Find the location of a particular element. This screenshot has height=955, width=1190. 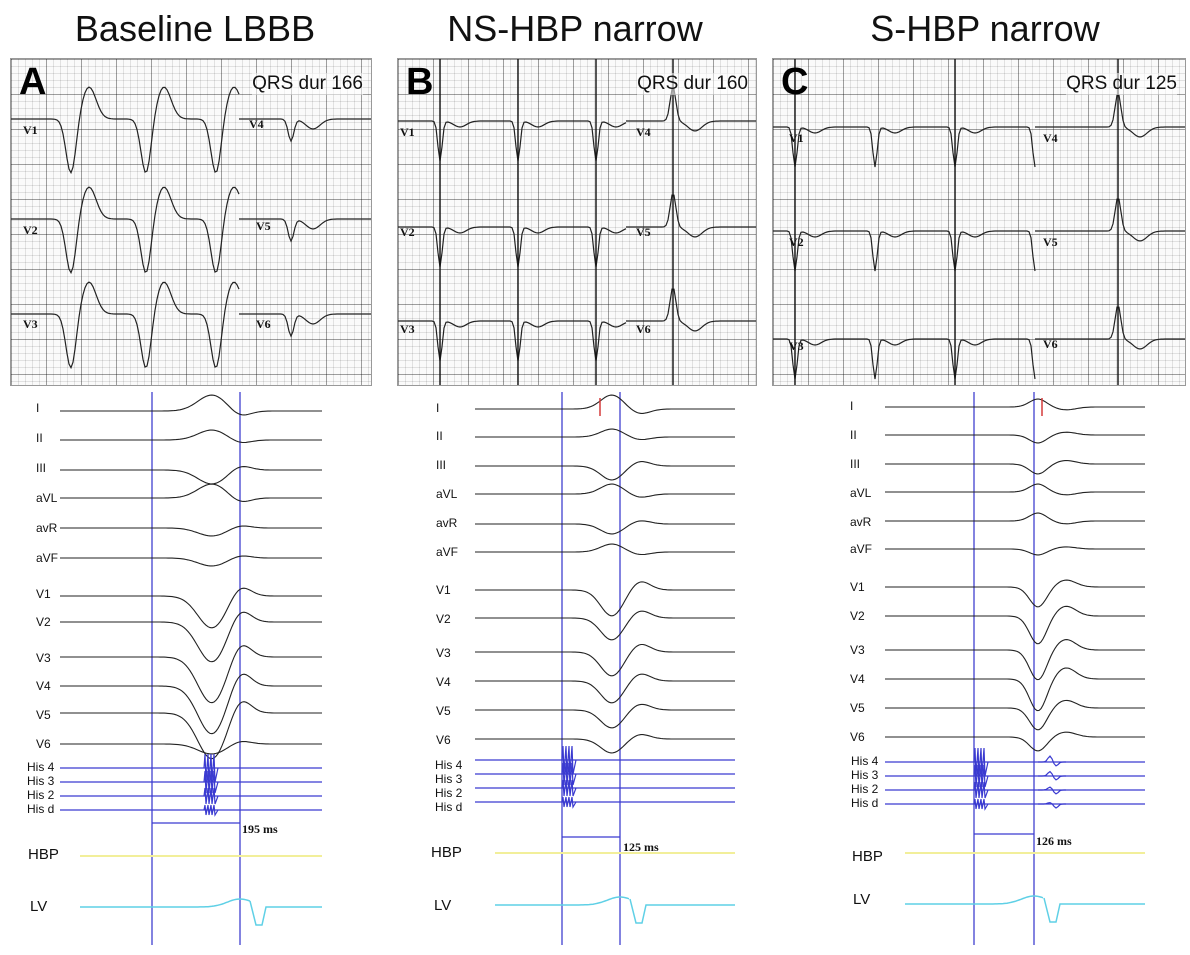

surface-ecg: B QRS dur 160 V1 V2 V3 V4 V5 V6 is located at coordinates (577, 222).